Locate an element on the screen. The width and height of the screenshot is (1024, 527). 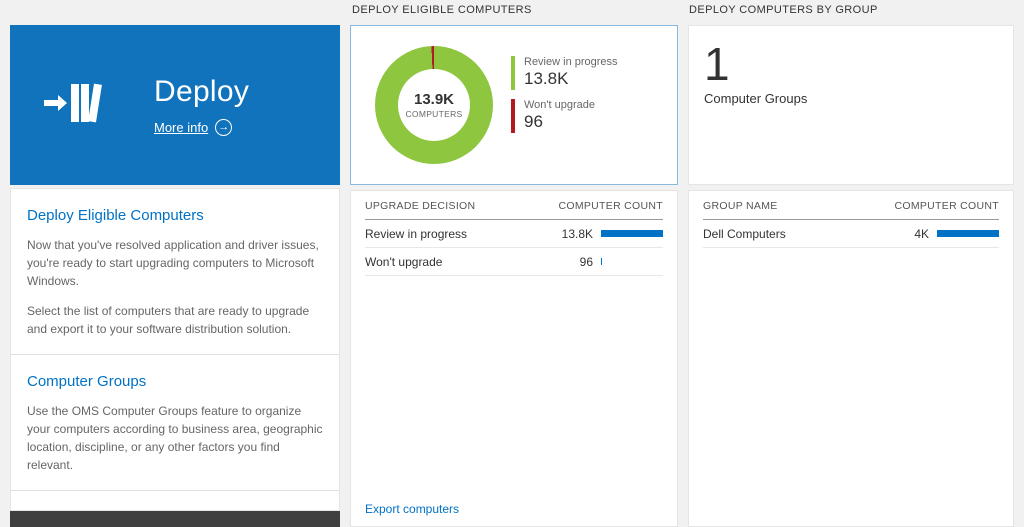
legend-label: Won't upgrade is located at coordinates (560, 105).